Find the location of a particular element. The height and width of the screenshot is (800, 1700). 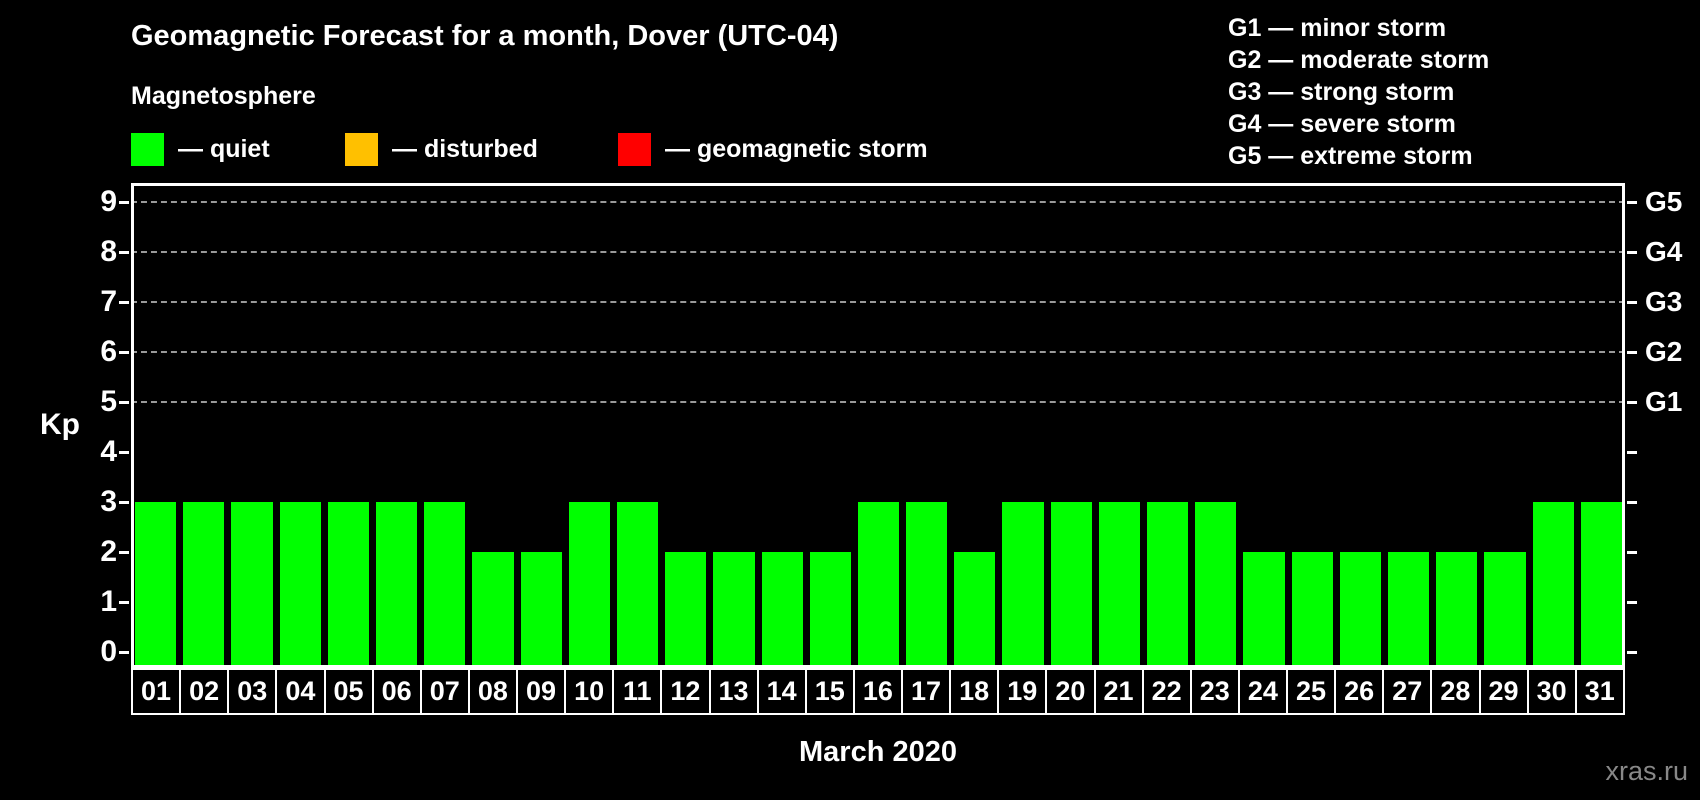

day-label-02: 02 is located at coordinates (204, 691).